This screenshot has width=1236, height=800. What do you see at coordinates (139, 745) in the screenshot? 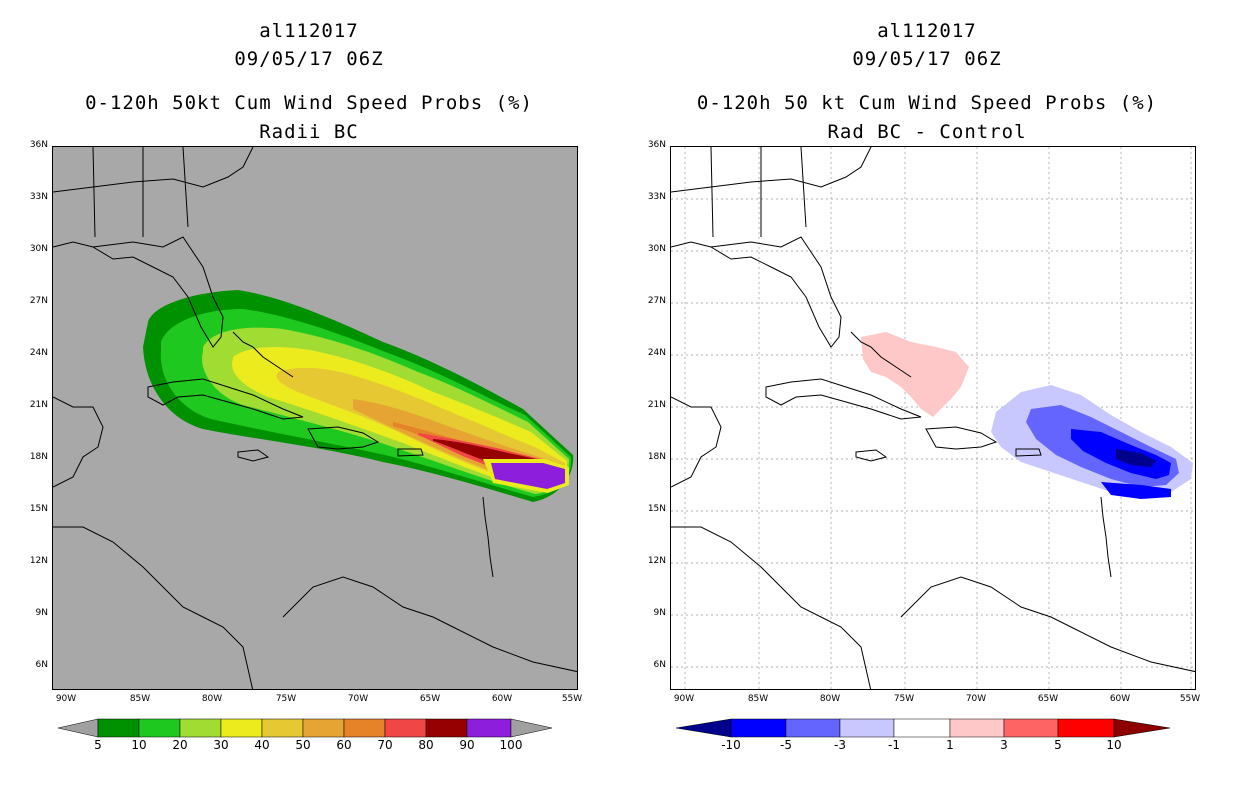
I see `colorbar-left-label: 10` at bounding box center [139, 745].